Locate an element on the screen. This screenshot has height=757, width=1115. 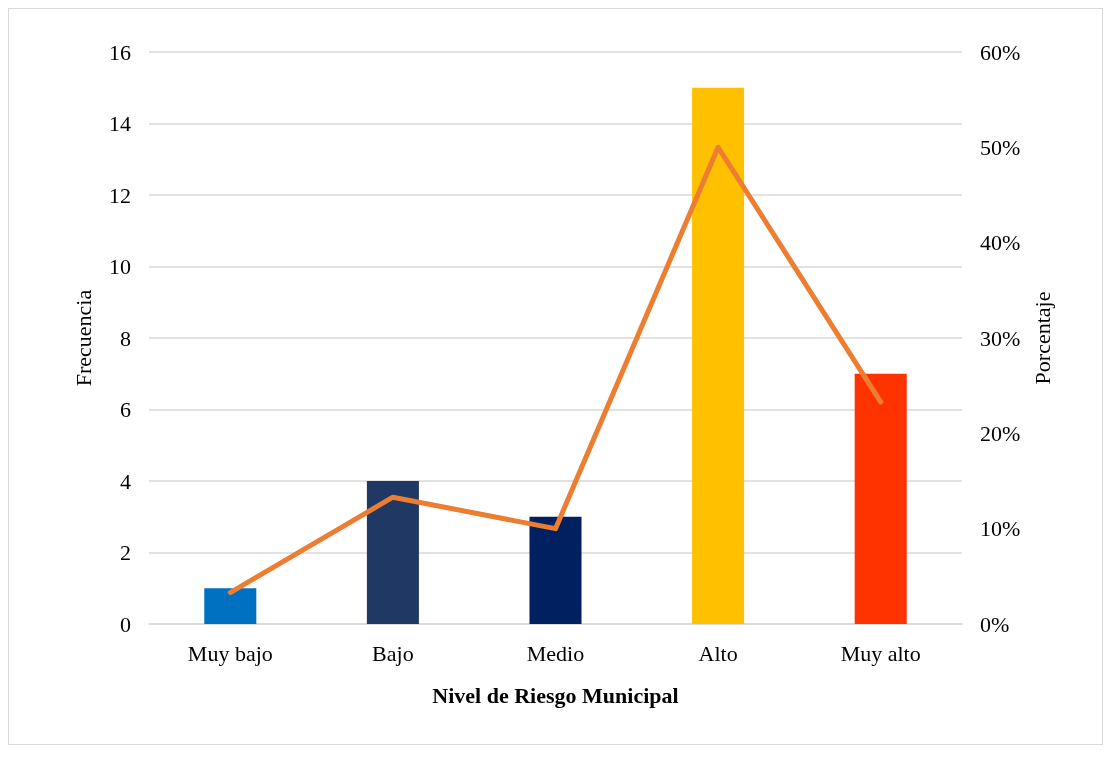
y-tick-label: 12 is located at coordinates (120, 195).